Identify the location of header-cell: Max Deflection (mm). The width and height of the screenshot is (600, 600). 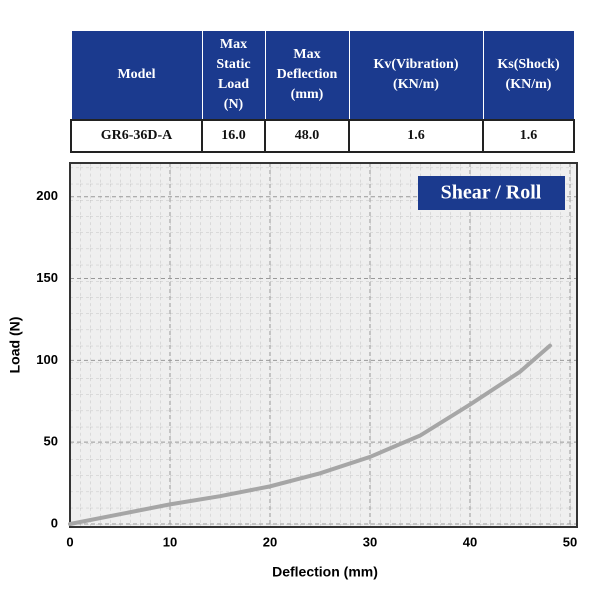
(307, 75).